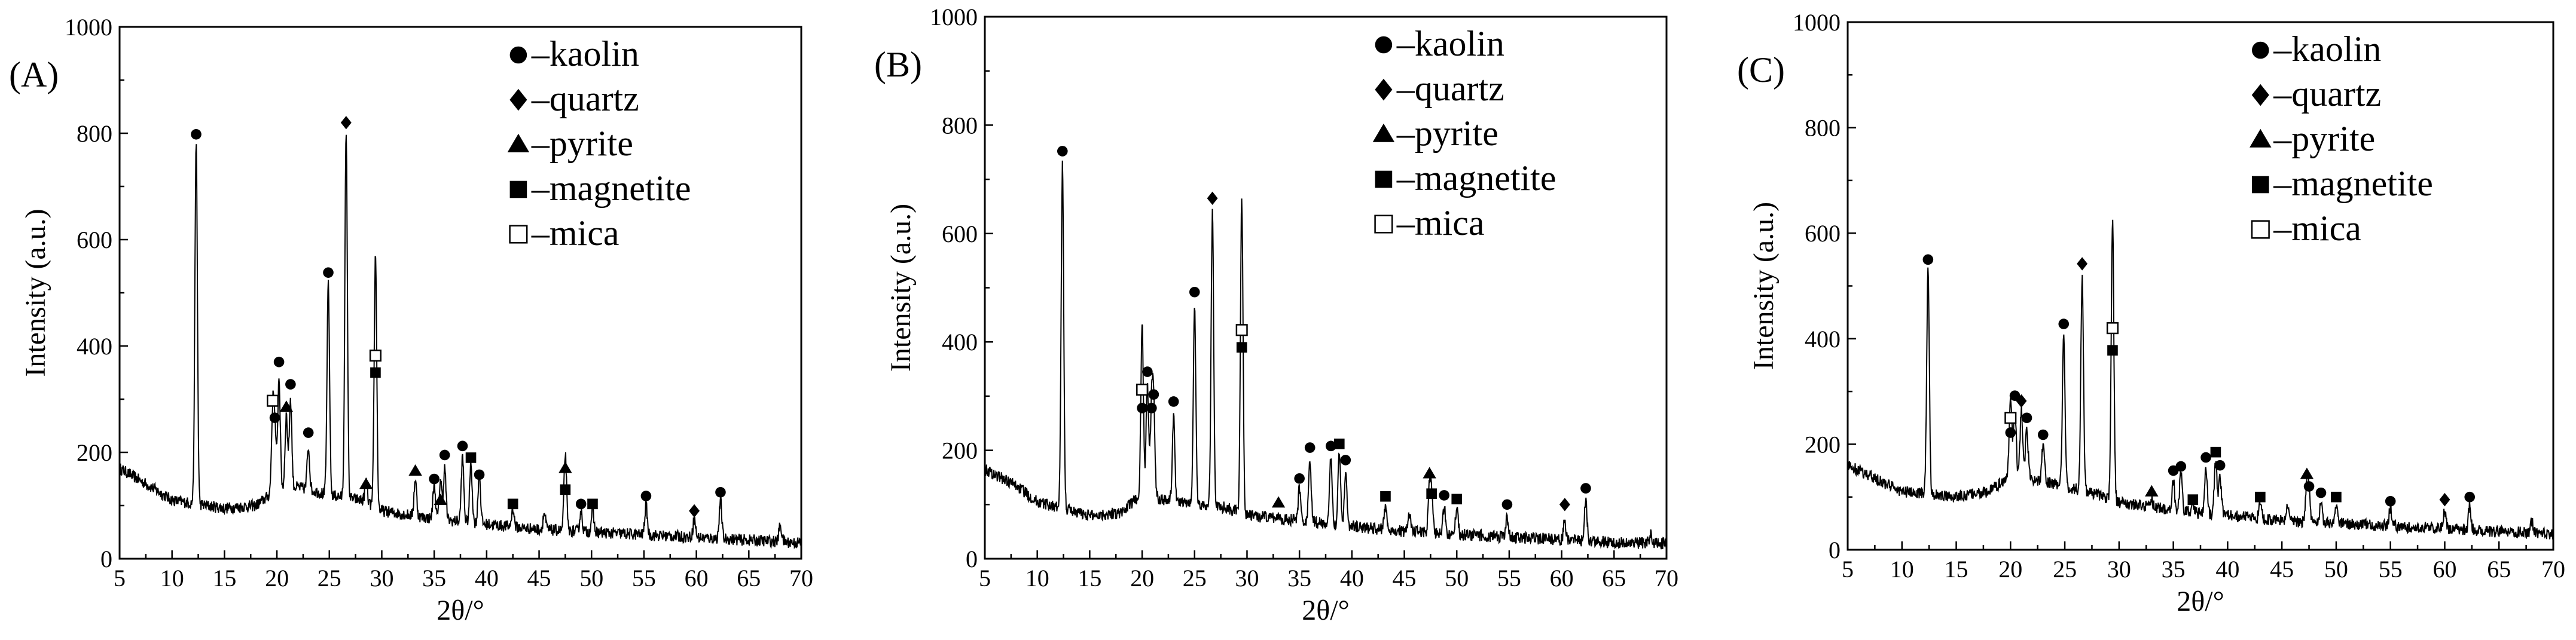 The width and height of the screenshot is (2576, 640). Describe the element at coordinates (1384, 224) in the screenshot. I see `legend-marker-open-square` at that location.